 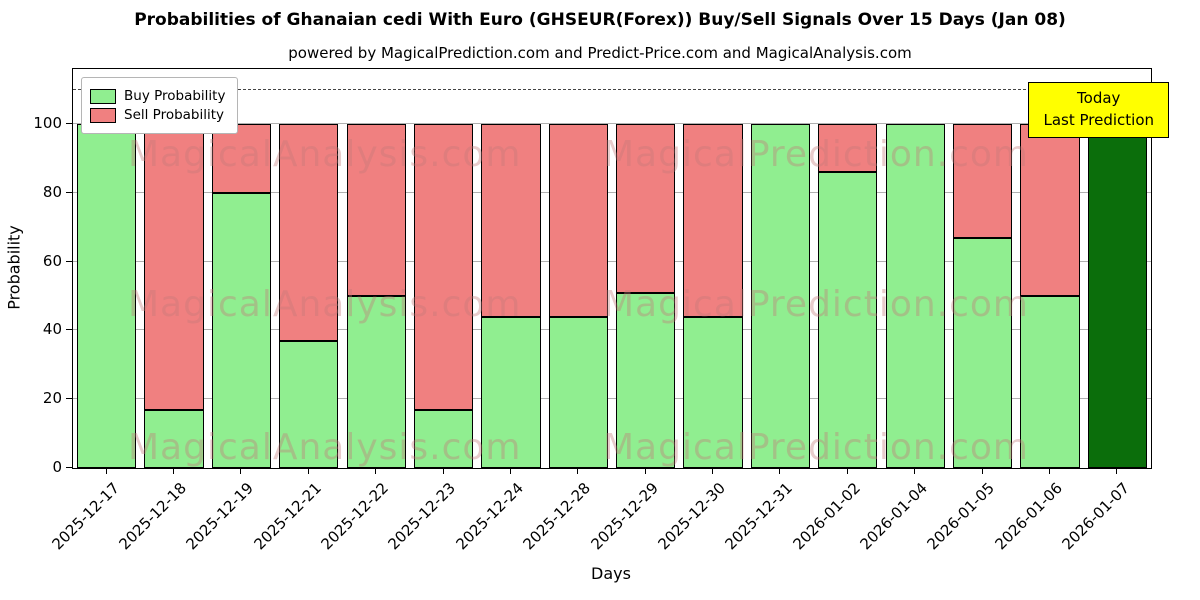 I want to click on legend-buy-label: Buy Probability, so click(x=175, y=96).